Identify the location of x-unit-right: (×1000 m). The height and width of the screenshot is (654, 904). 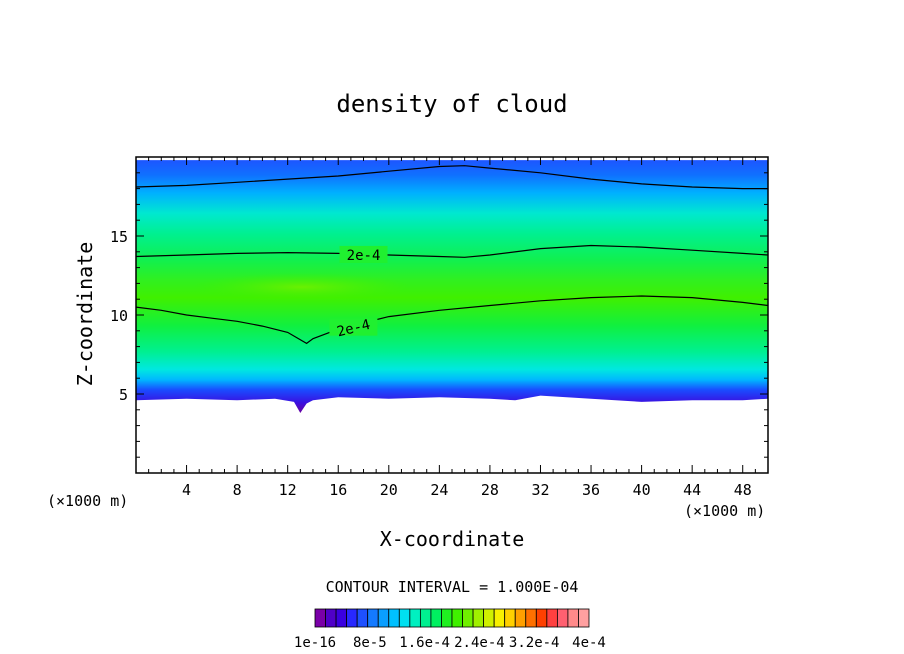
(724, 511).